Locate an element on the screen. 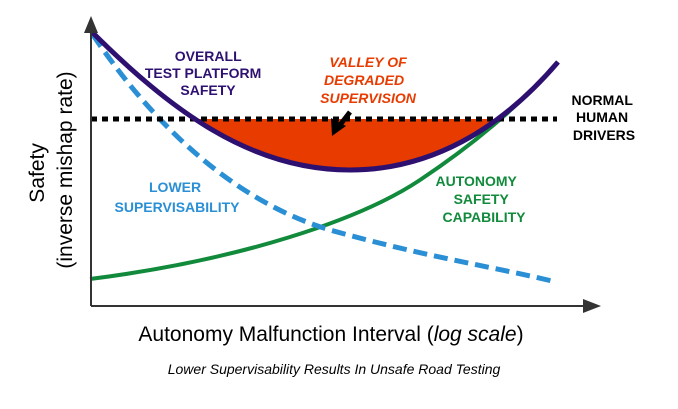  normal-human-drivers-label: NORMAL HUMAN DRIVERS is located at coordinates (603, 117).